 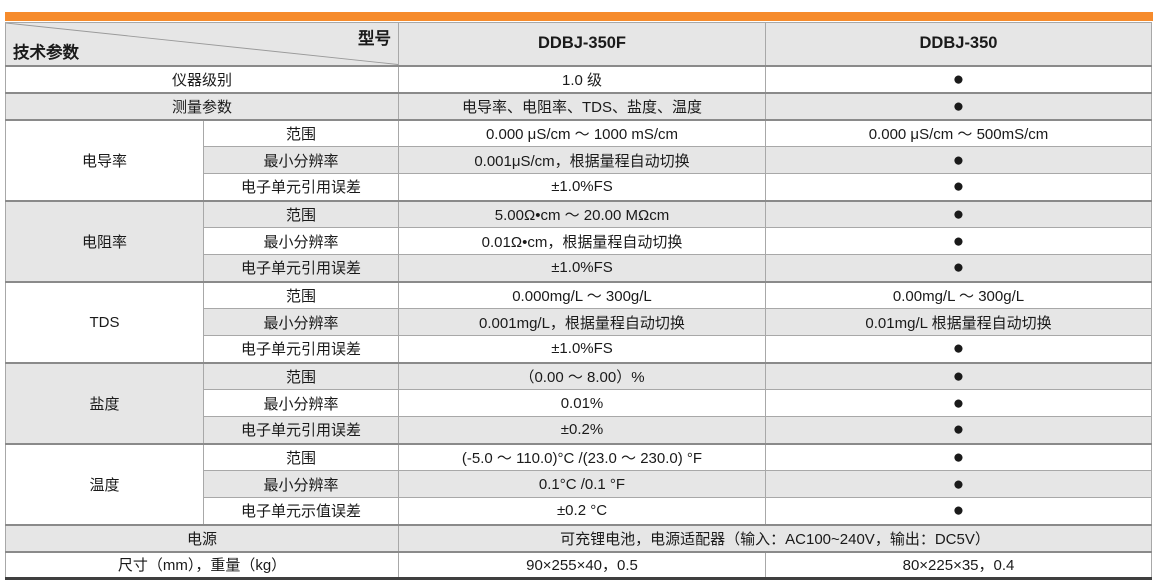 I want to click on table-row: 电源 可充锂电池，电源适配器（输入：AC100~240V，输出：DC5V）, so click(x=578, y=537).